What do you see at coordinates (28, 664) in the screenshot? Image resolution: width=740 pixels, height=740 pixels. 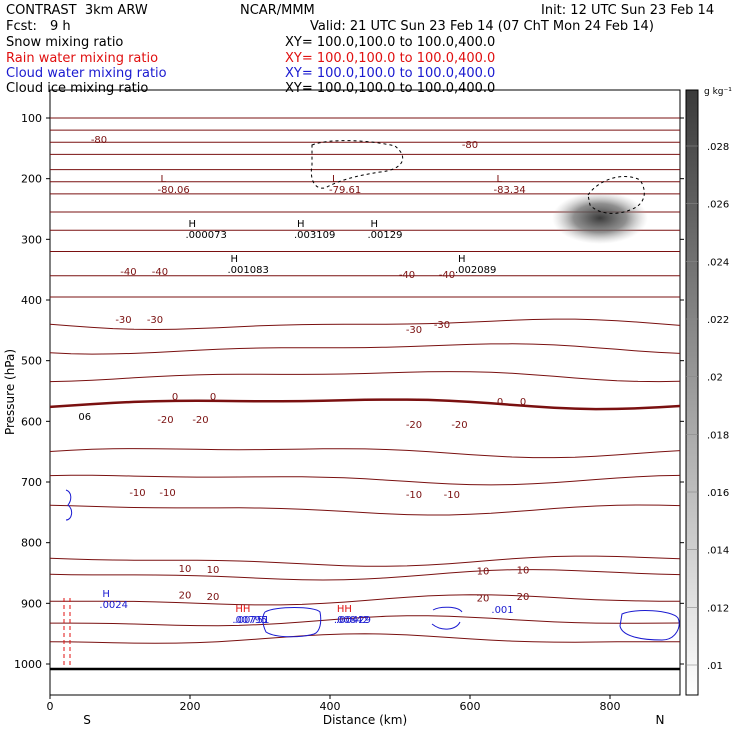 I see `y-tick-label: 1000` at bounding box center [28, 664].